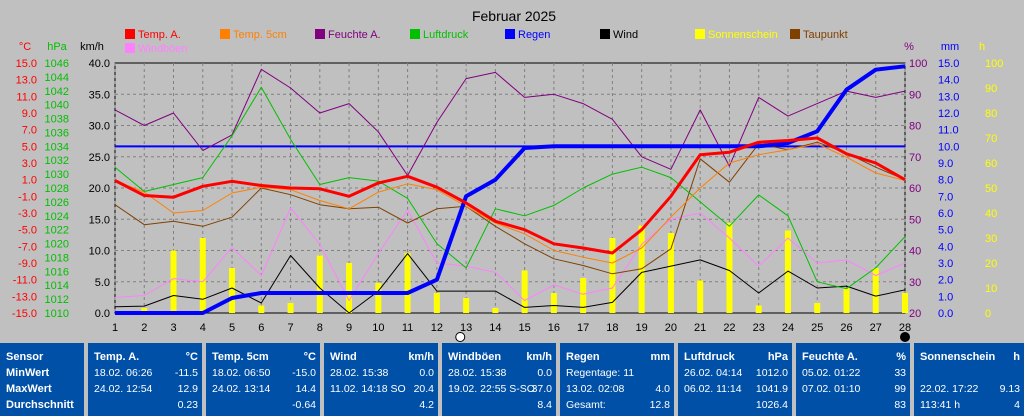  I want to click on axis-tick-label: -9.0, so click(27, 264).